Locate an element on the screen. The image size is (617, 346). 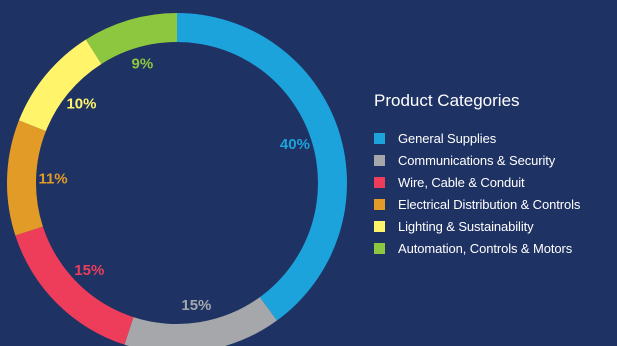
legend-item-lighting-and-sustainability: Lighting & Sustainability is located at coordinates (495, 226).